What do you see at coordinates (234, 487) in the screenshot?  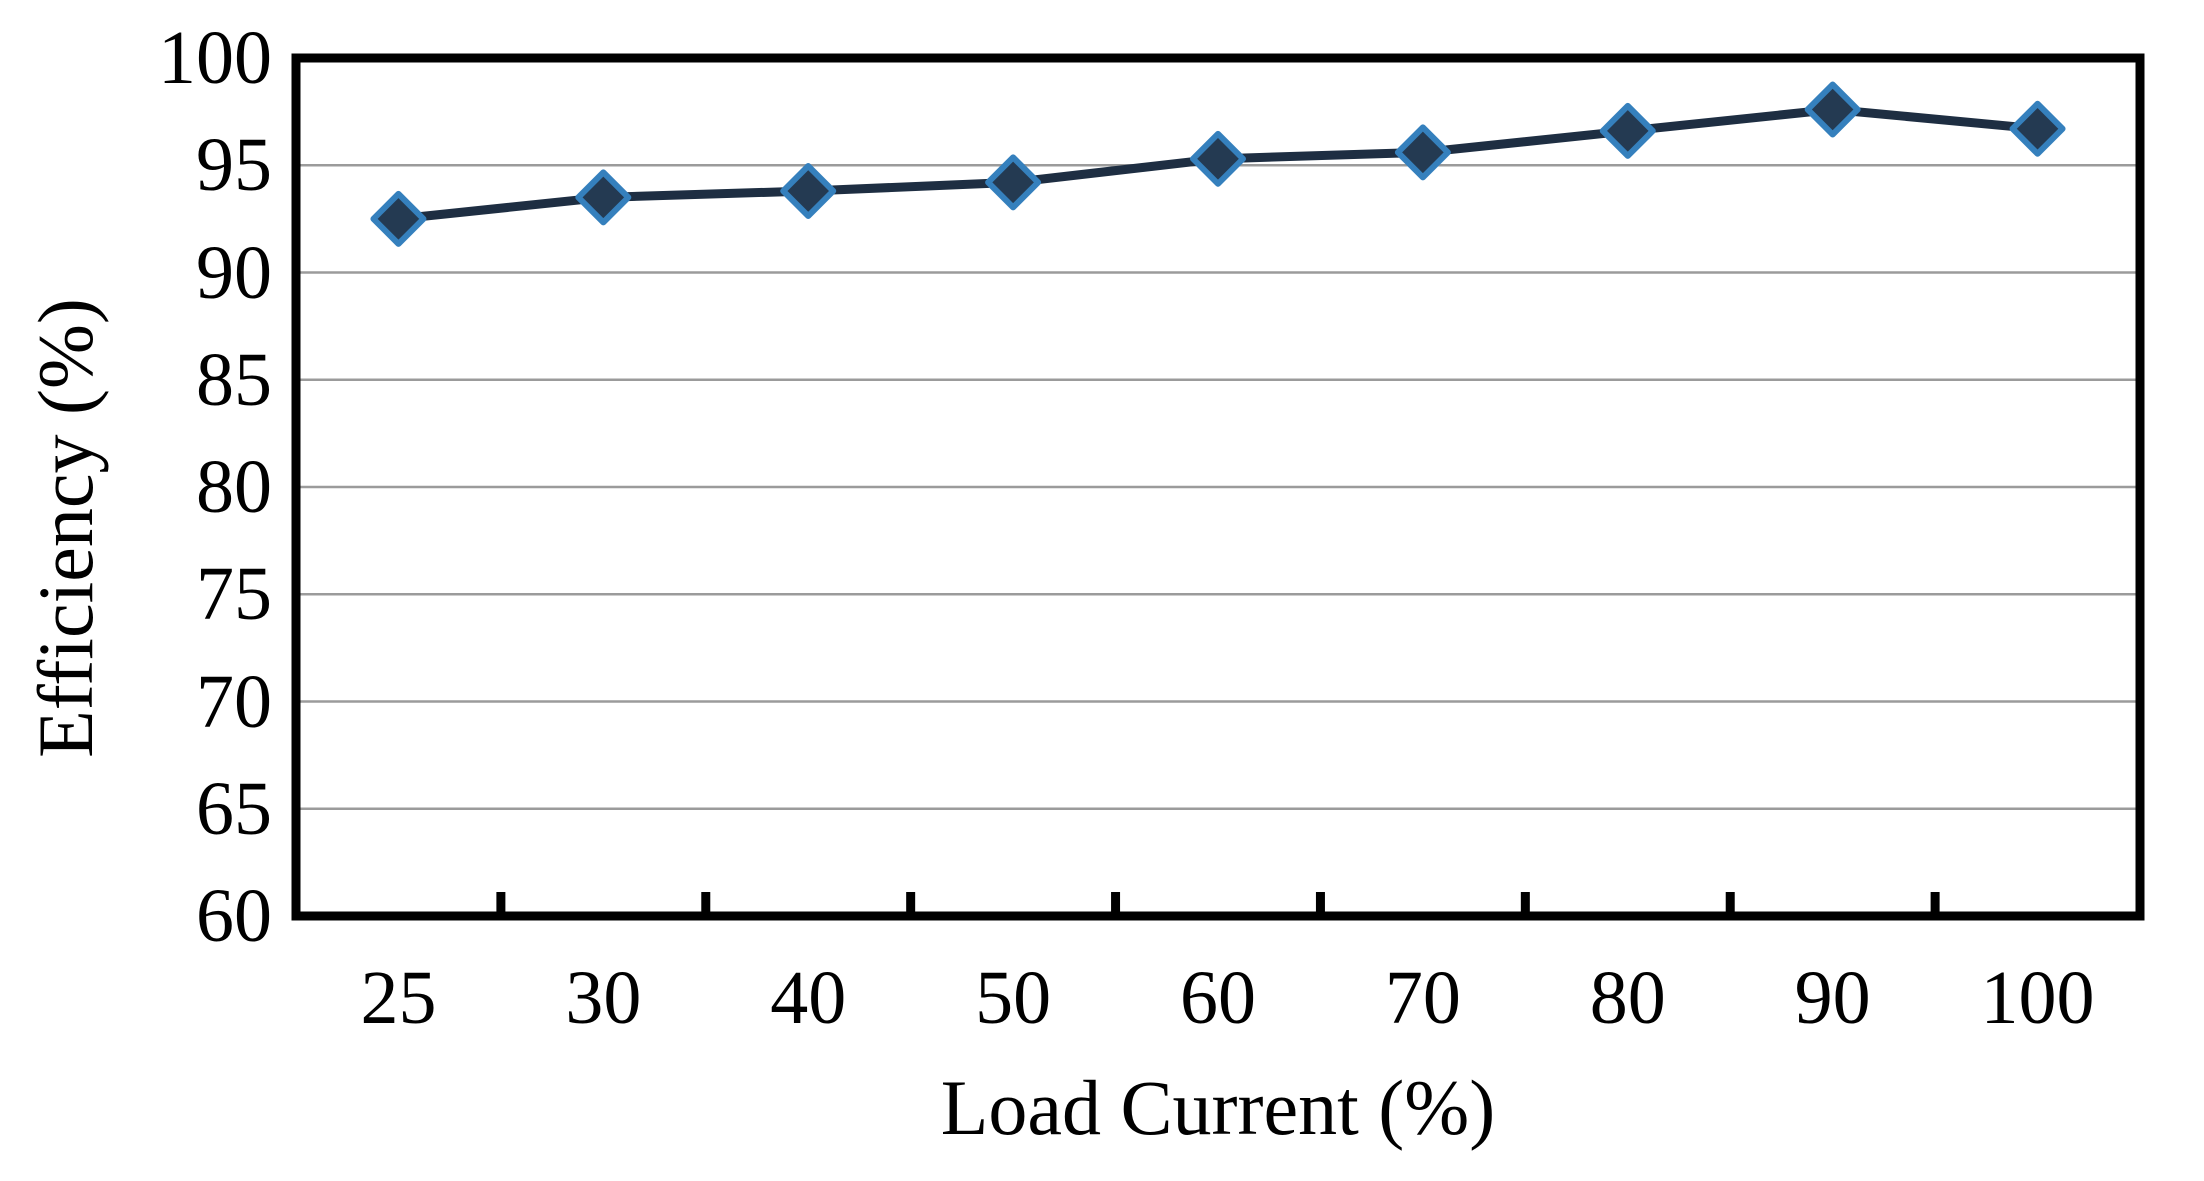 I see `y-tick-label: 80` at bounding box center [234, 487].